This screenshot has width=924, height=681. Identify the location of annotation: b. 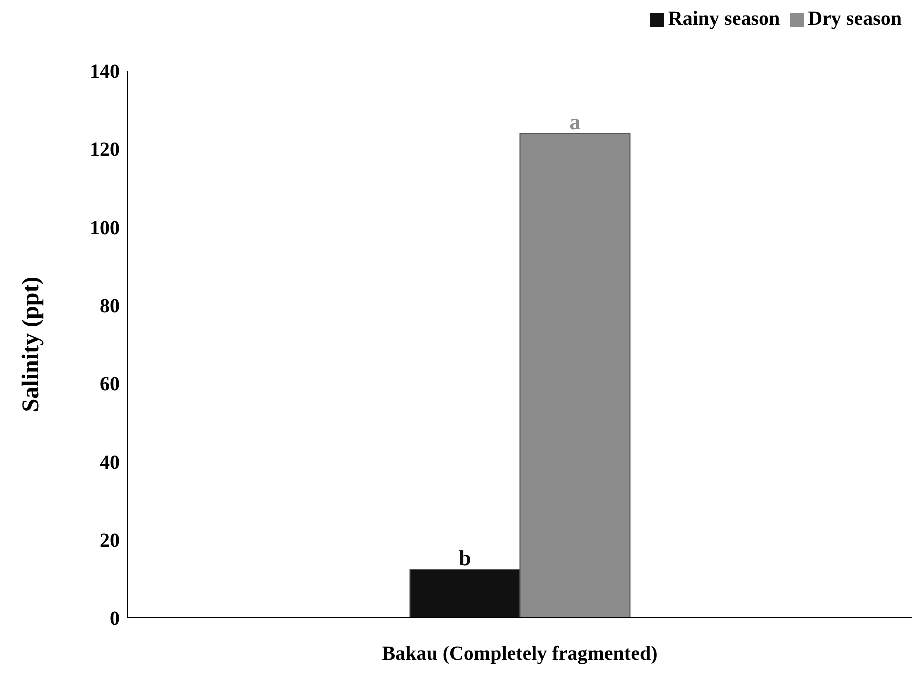
(465, 558).